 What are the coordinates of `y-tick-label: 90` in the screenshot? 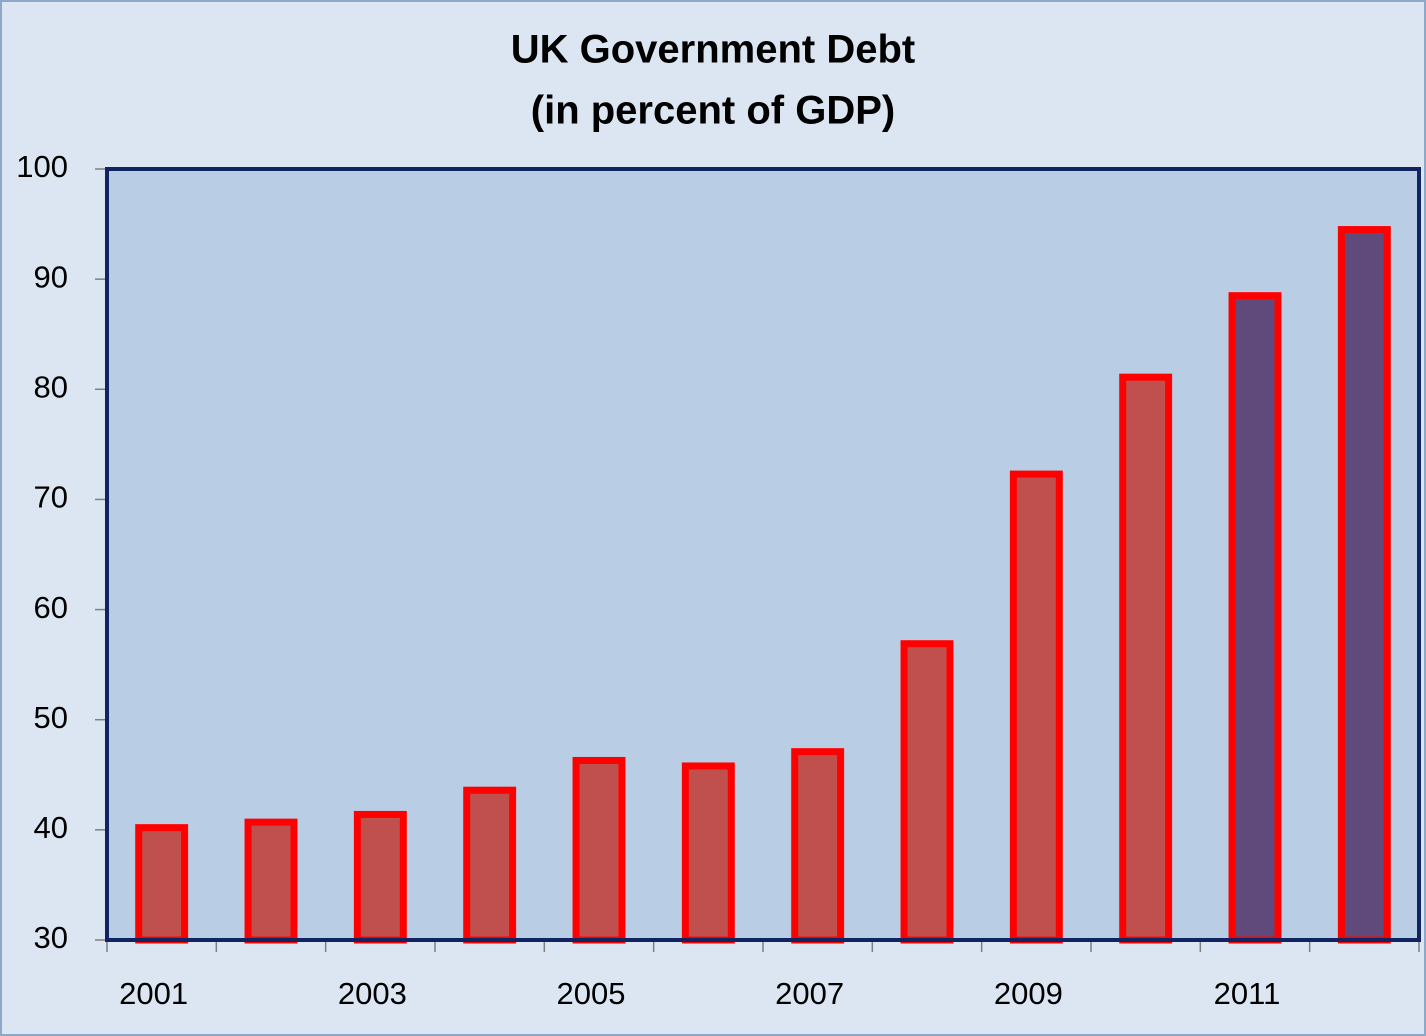 It's located at (51, 276).